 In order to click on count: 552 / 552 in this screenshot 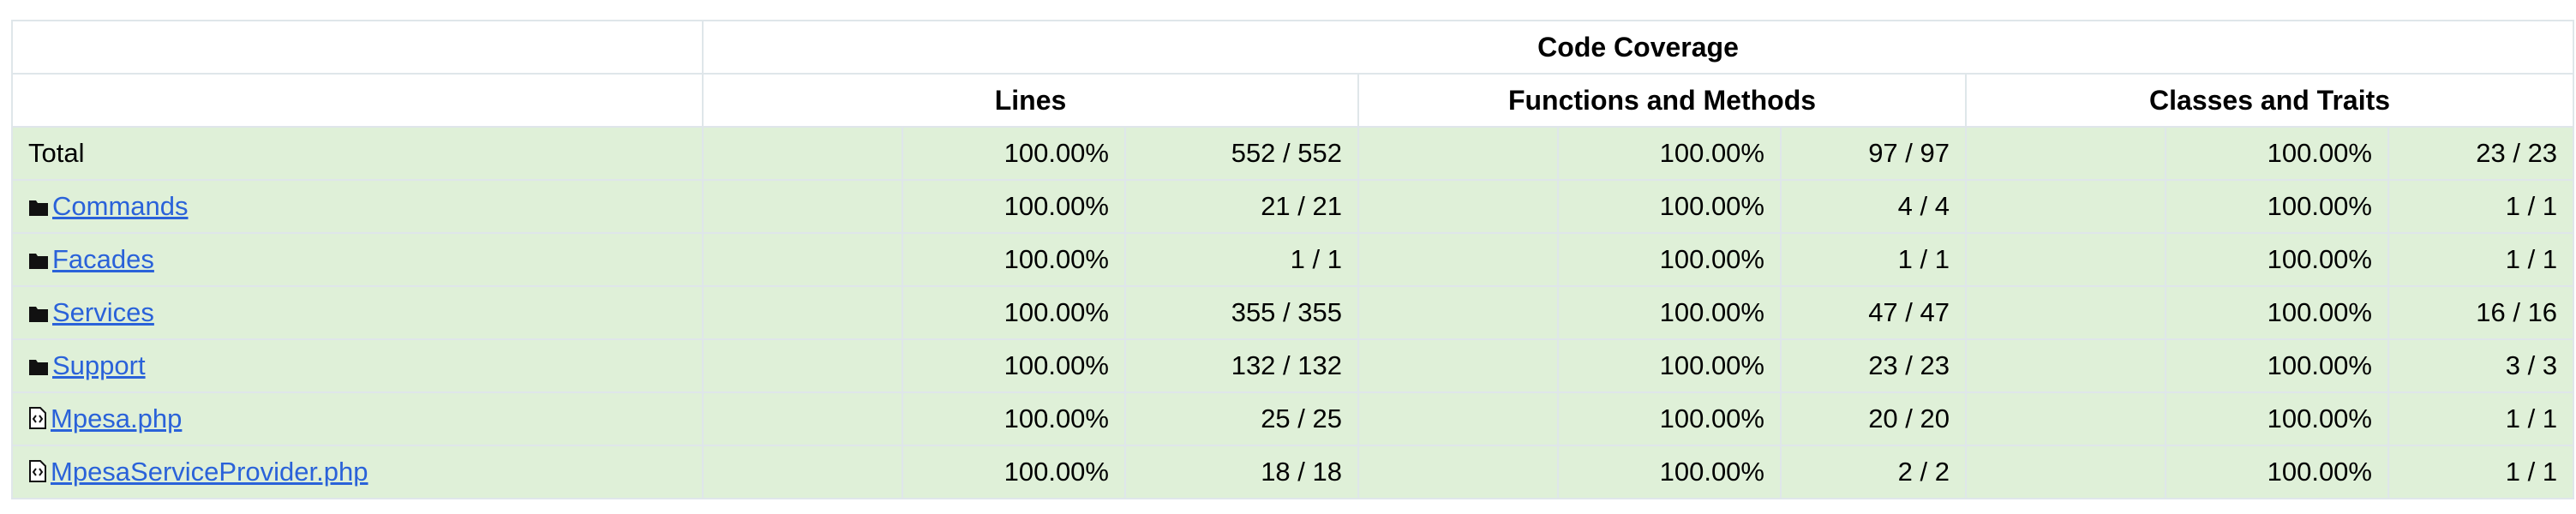, I will do `click(1241, 154)`.